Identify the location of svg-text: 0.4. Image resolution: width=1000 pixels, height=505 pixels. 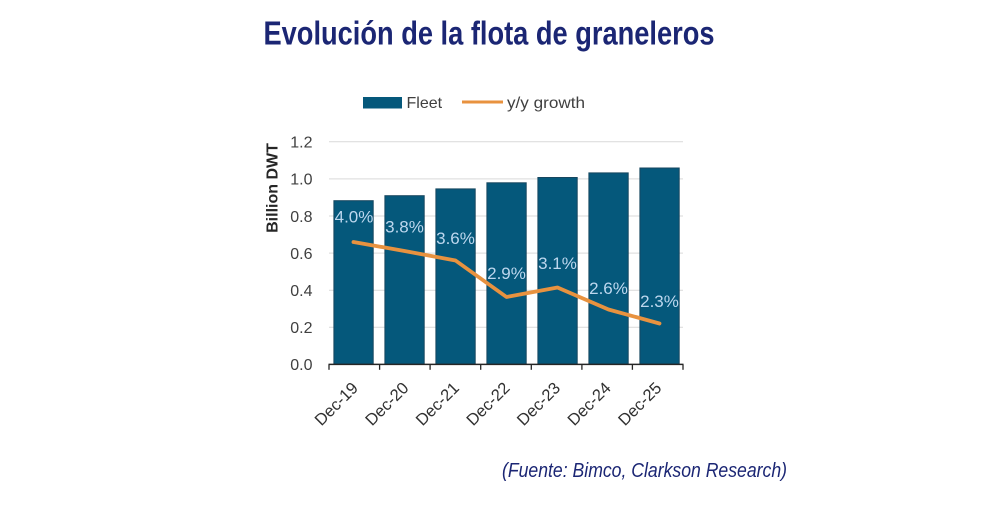
(301, 291).